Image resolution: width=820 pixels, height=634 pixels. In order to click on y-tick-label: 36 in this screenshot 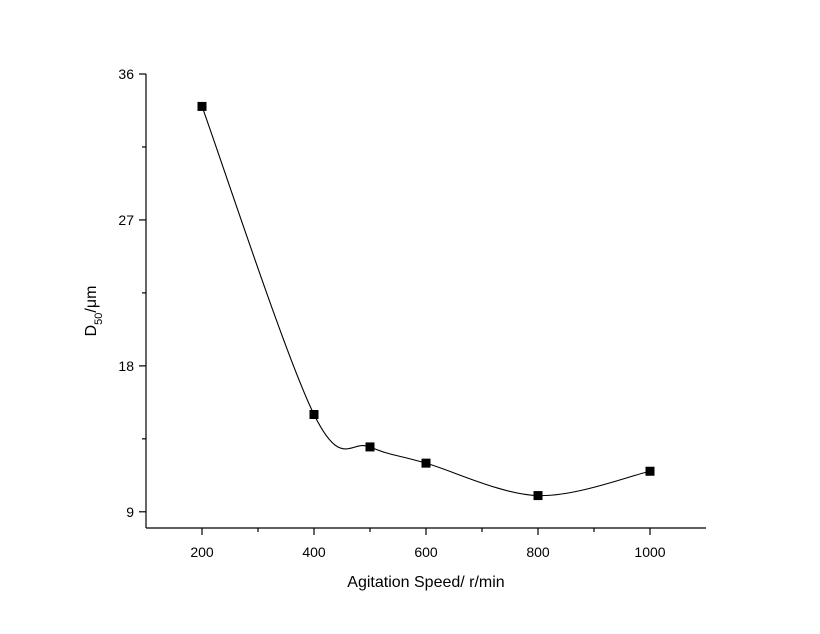, I will do `click(126, 74)`.